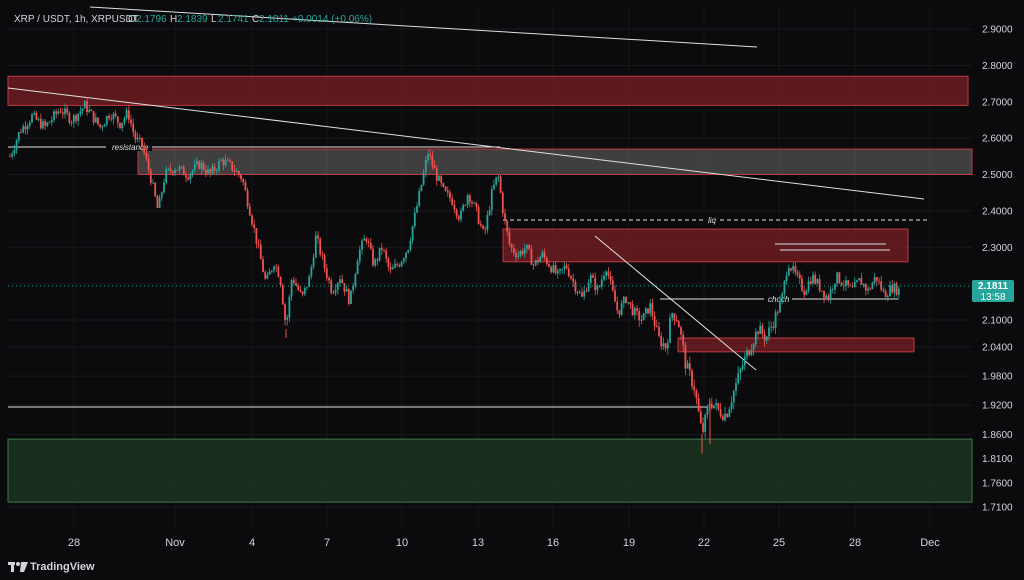 The height and width of the screenshot is (580, 1024). Describe the element at coordinates (18, 567) in the screenshot. I see `tradingview-logo-icon` at that location.